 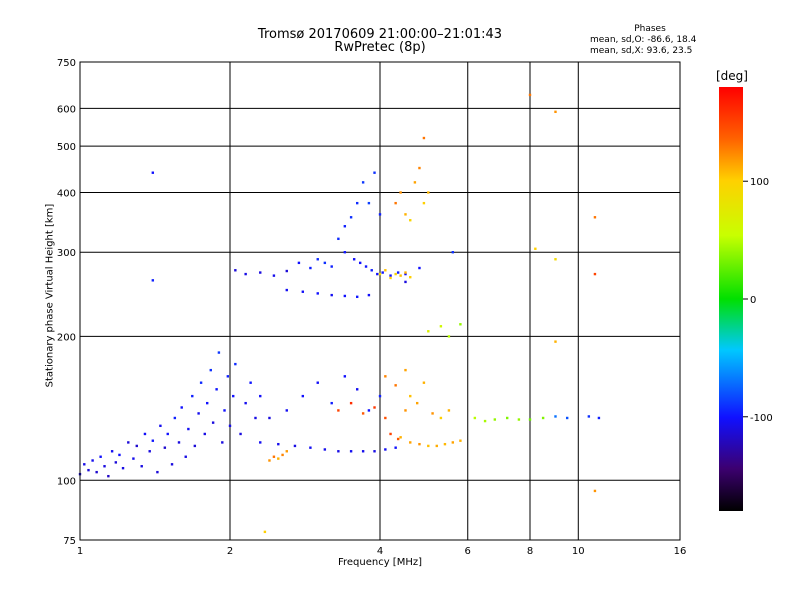 I want to click on x-tick-label: 8, so click(x=530, y=551).